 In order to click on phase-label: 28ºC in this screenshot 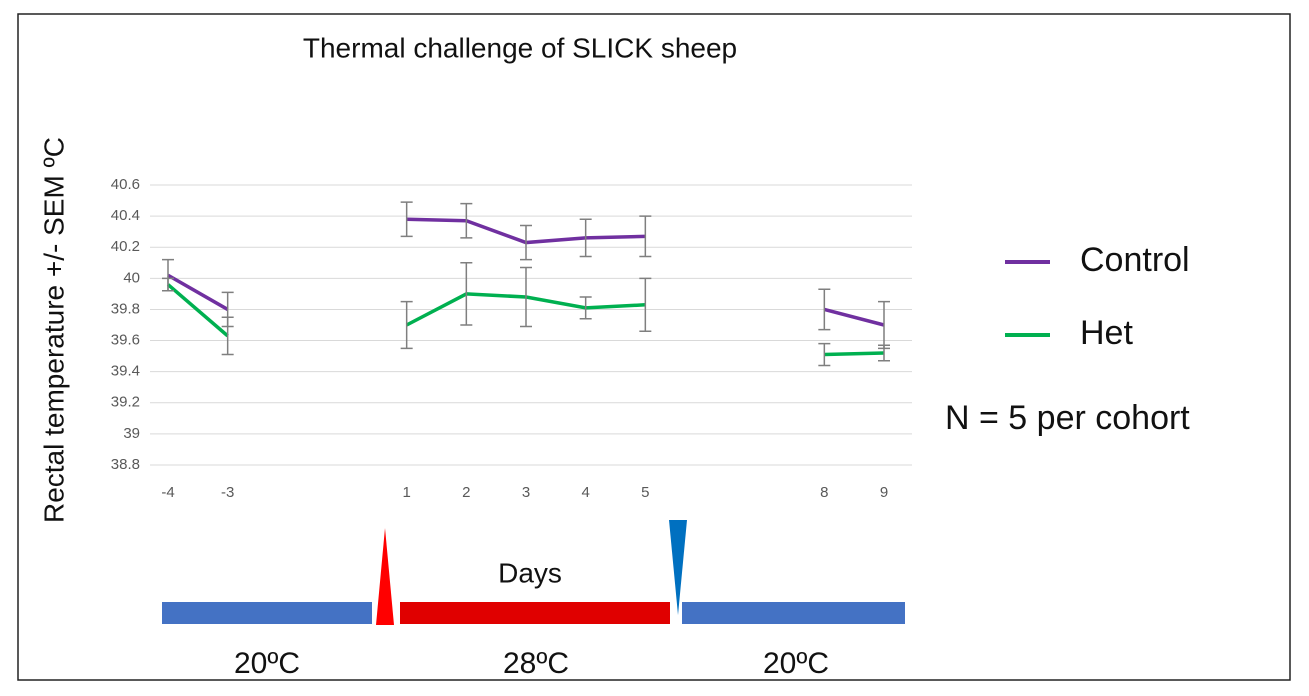, I will do `click(536, 663)`.